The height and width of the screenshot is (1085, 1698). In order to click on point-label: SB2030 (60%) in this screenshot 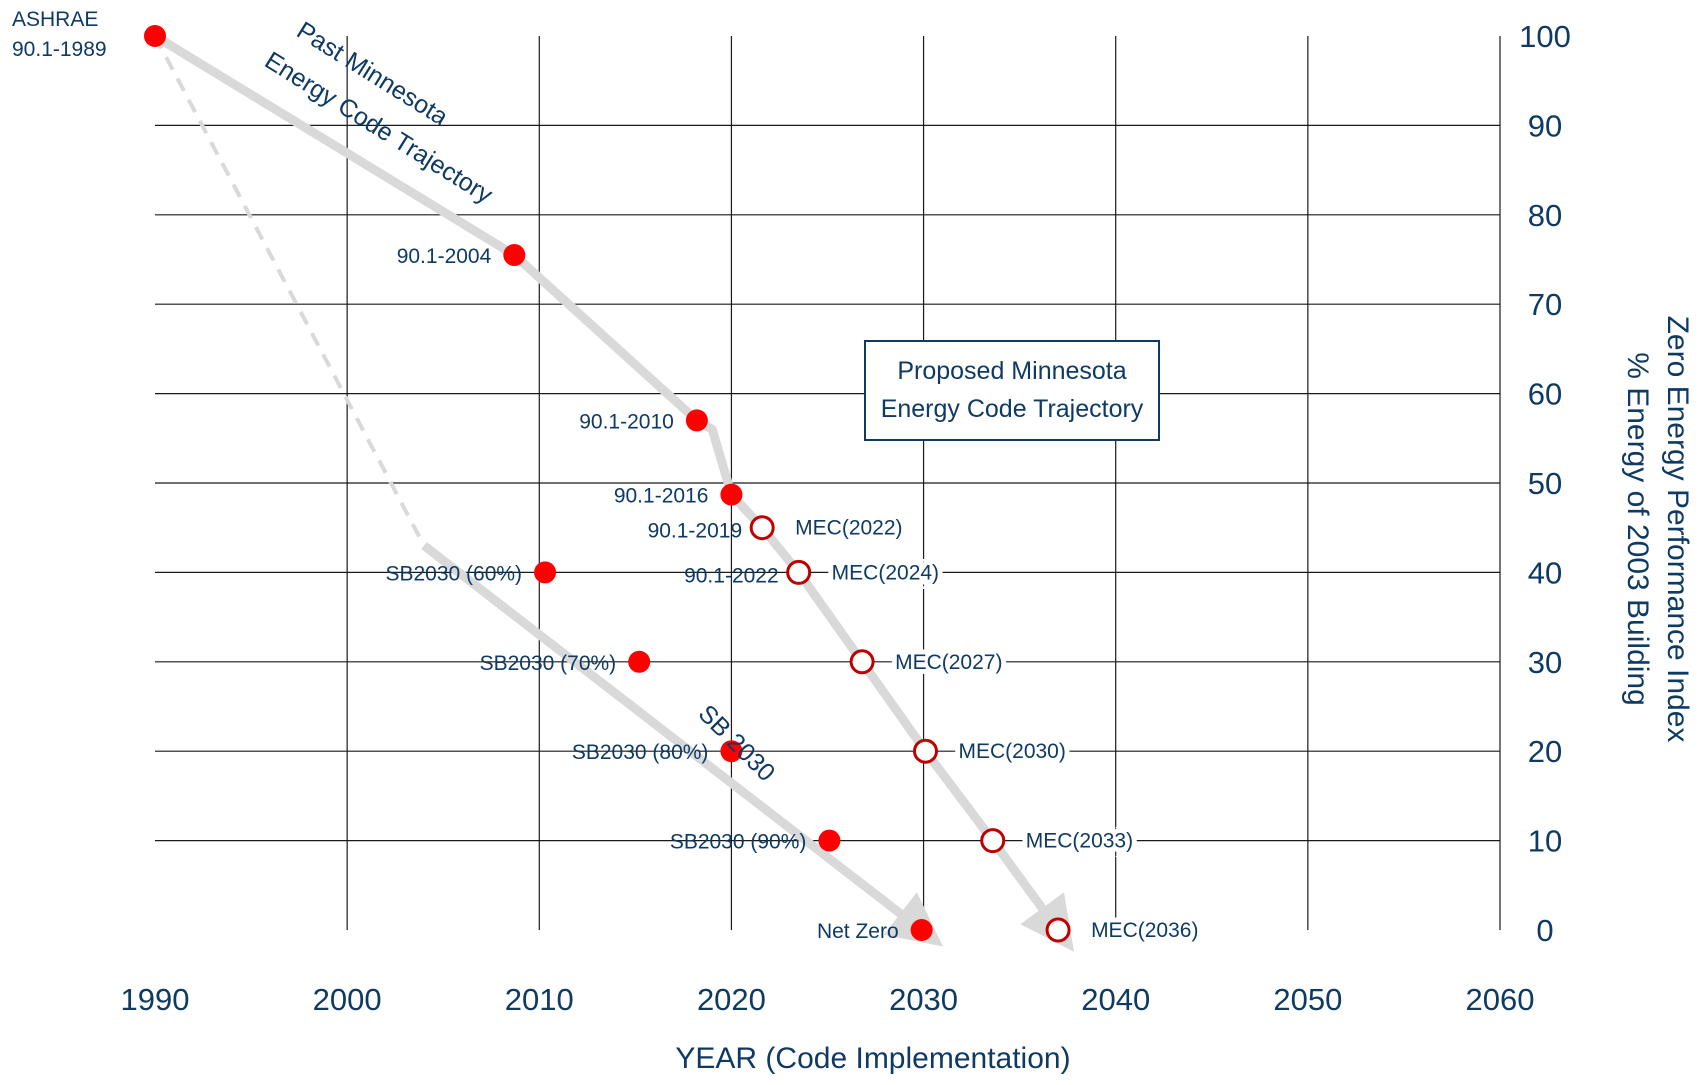, I will do `click(453, 573)`.